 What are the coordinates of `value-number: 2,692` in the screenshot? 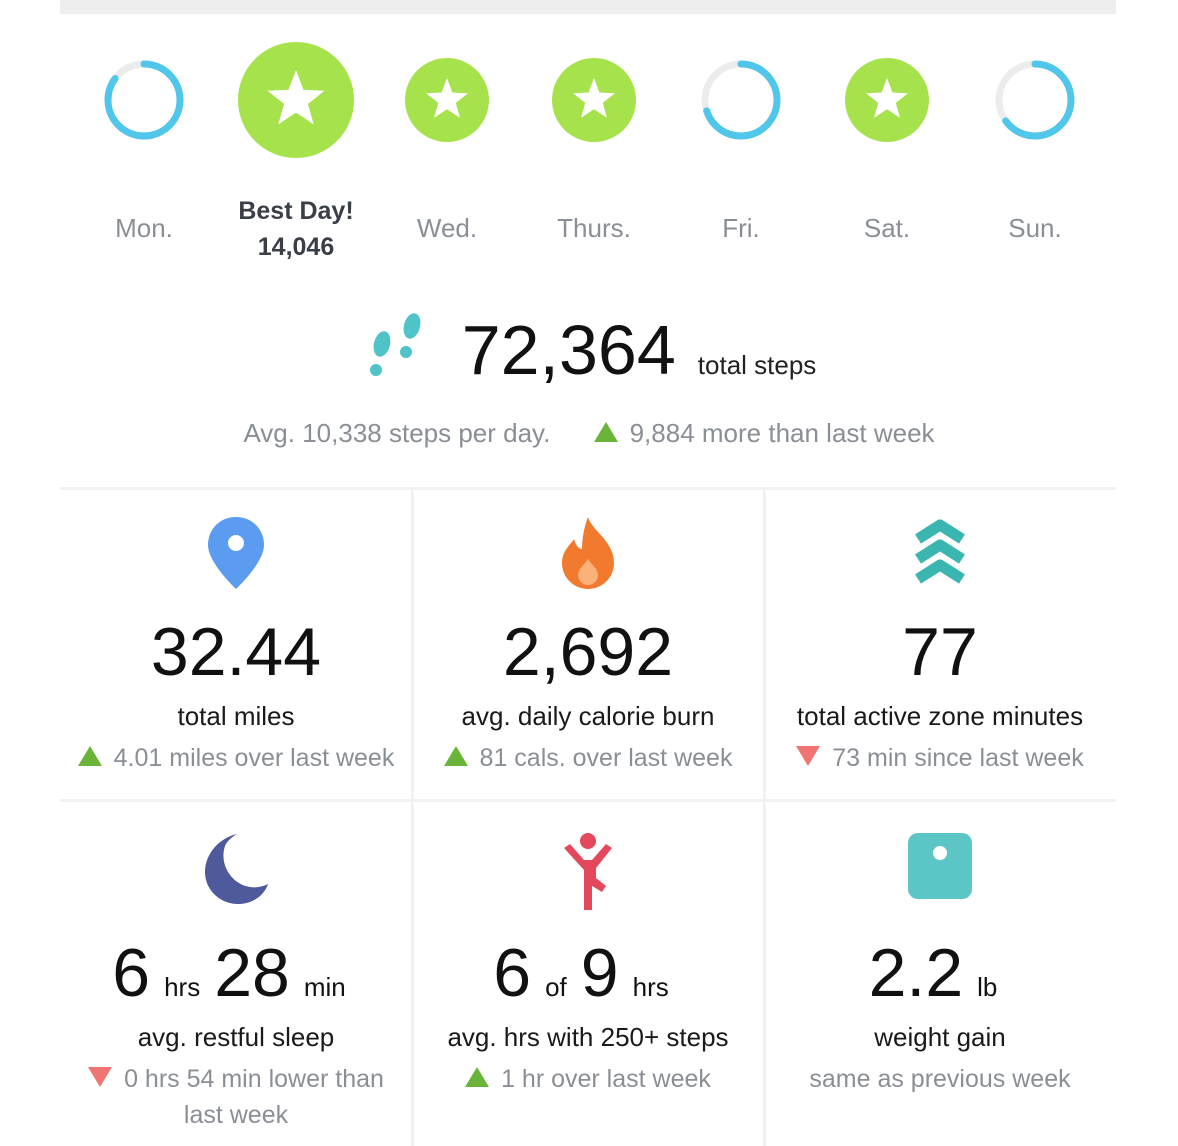 It's located at (588, 652).